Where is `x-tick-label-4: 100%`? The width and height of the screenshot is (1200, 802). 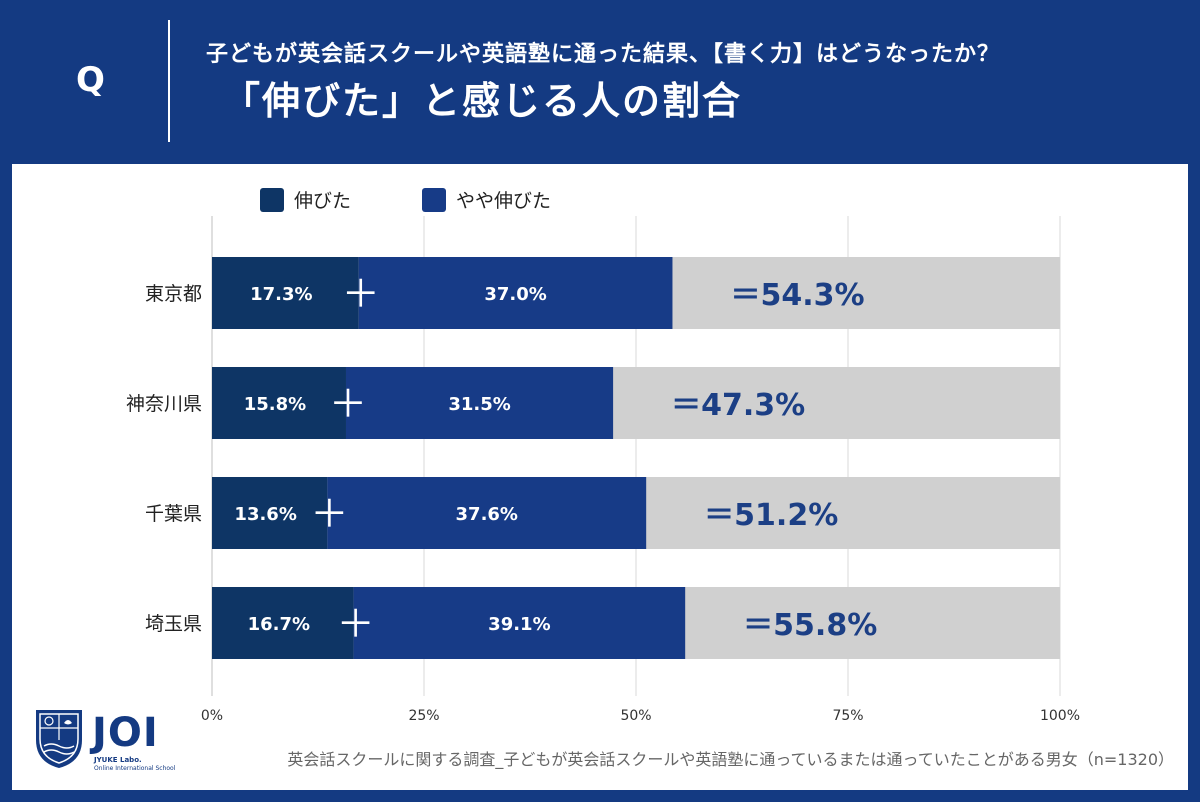 x-tick-label-4: 100% is located at coordinates (1060, 716).